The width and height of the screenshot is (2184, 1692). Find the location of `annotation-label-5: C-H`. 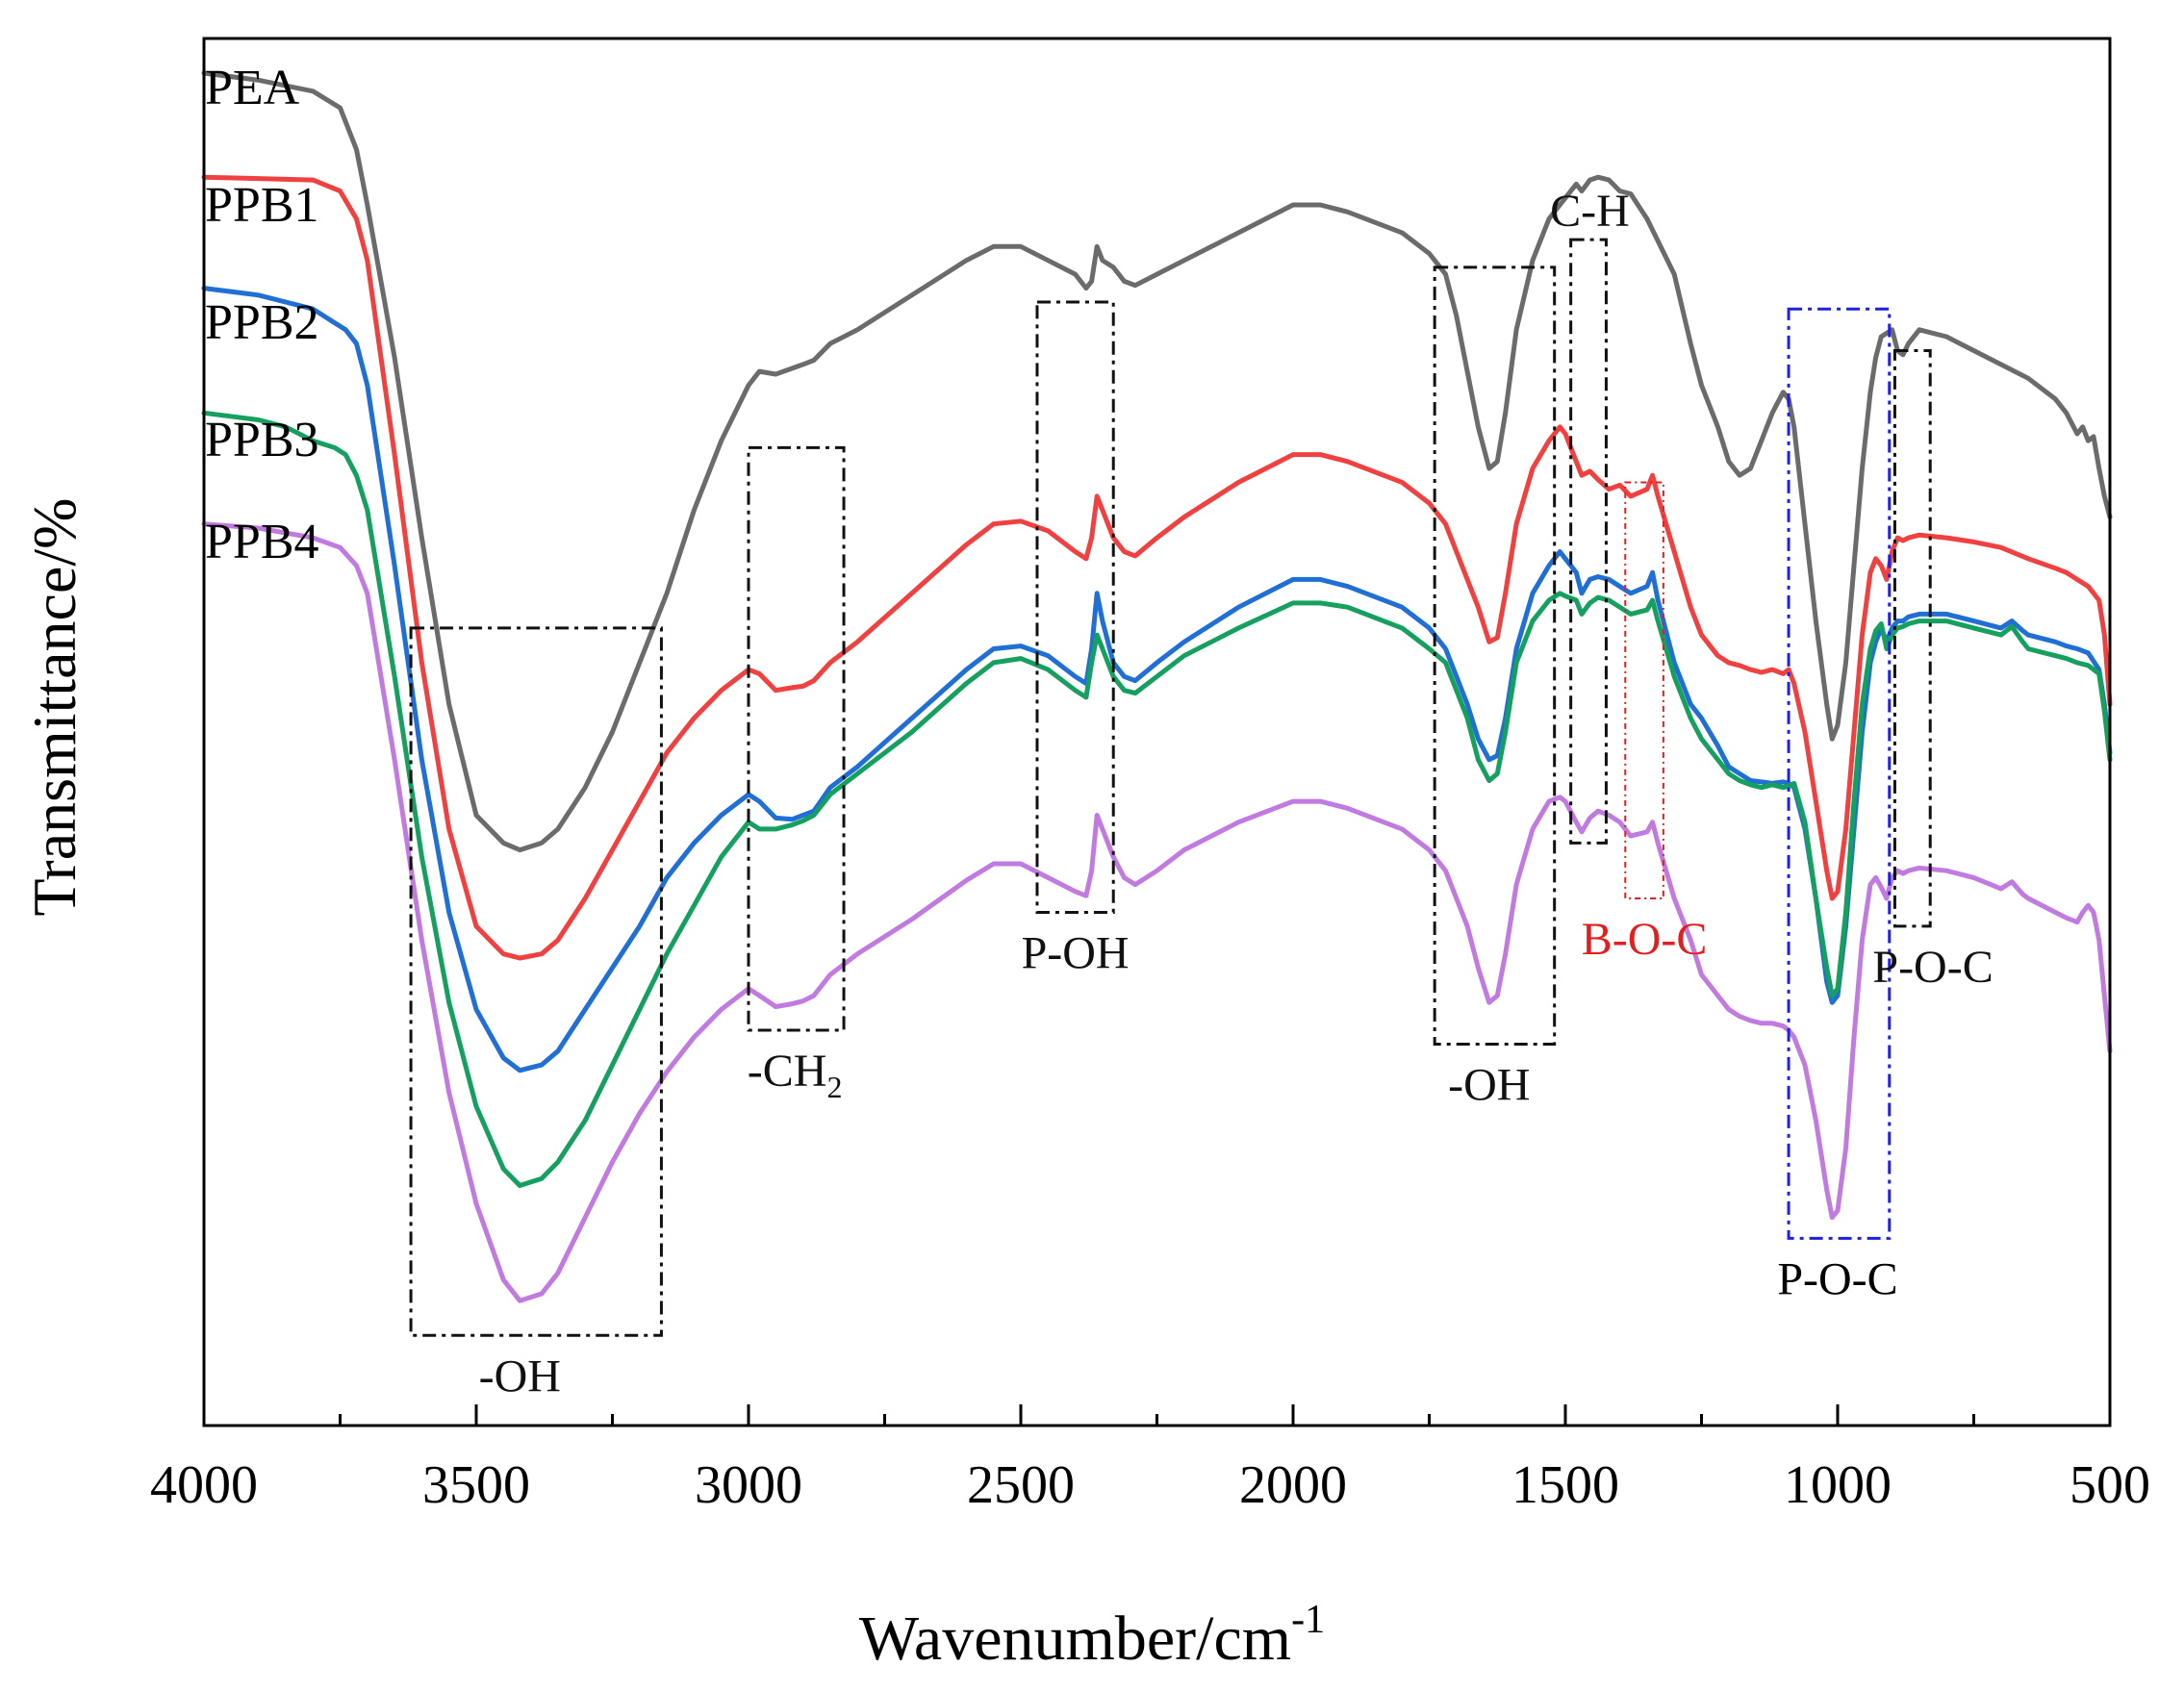

annotation-label-5: C-H is located at coordinates (1590, 211).